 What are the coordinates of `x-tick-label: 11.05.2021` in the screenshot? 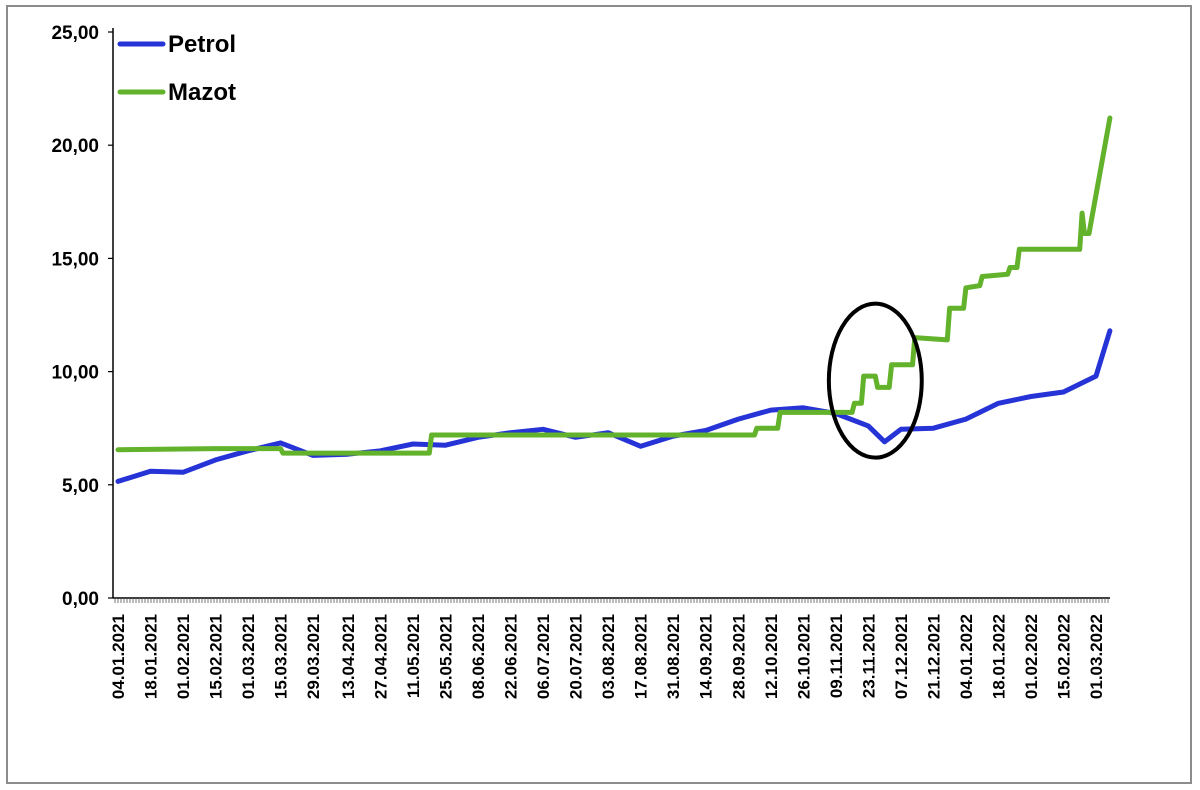 It's located at (413, 656).